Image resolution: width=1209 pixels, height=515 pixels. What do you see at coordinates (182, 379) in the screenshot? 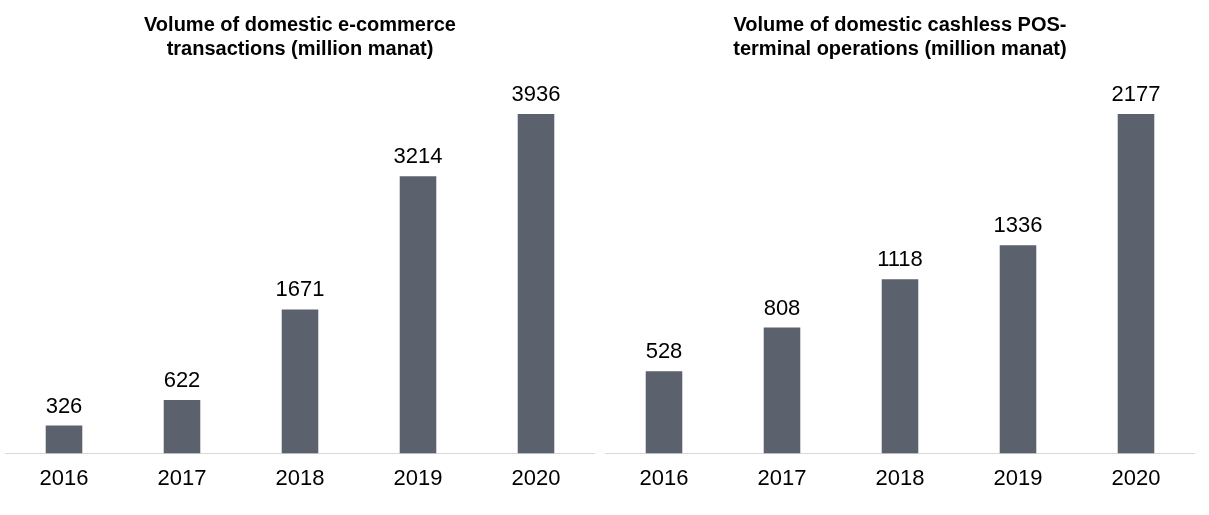
I see `data-label: 622` at bounding box center [182, 379].